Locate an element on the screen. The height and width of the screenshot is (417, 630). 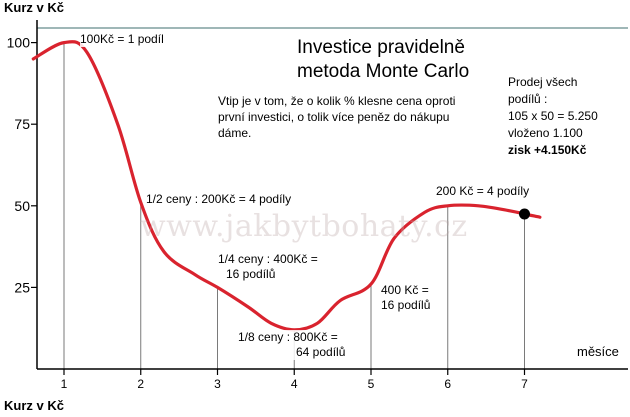
chart-title-line-2: metoda Monte Carlo is located at coordinates (383, 71).